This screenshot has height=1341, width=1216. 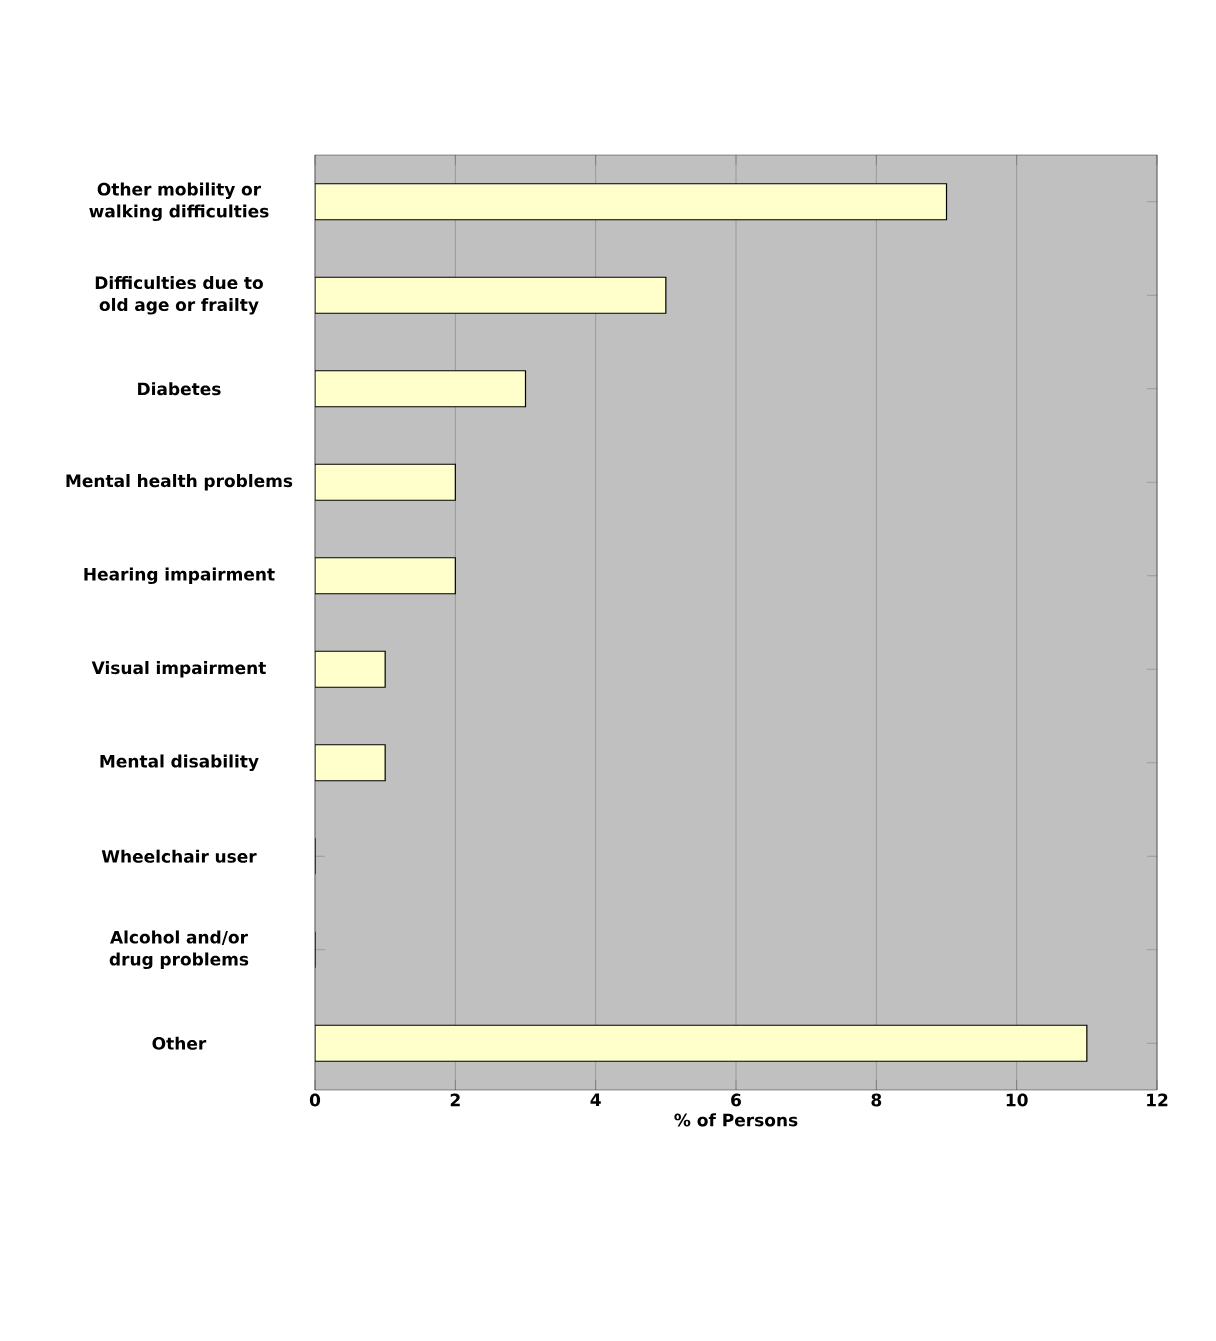 I want to click on x-tick-label: 10, so click(x=1017, y=1100).